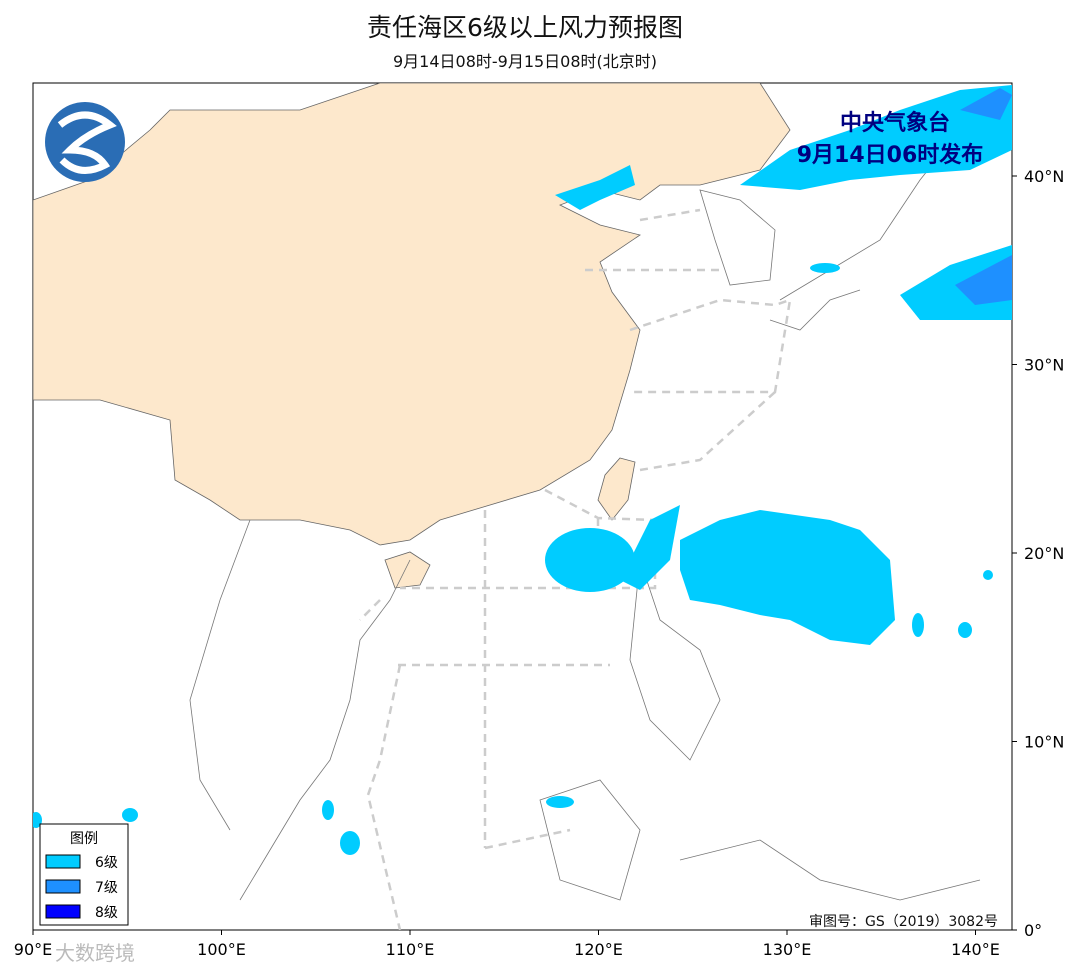  Describe the element at coordinates (106, 888) in the screenshot. I see `legend-label: 7级` at that location.